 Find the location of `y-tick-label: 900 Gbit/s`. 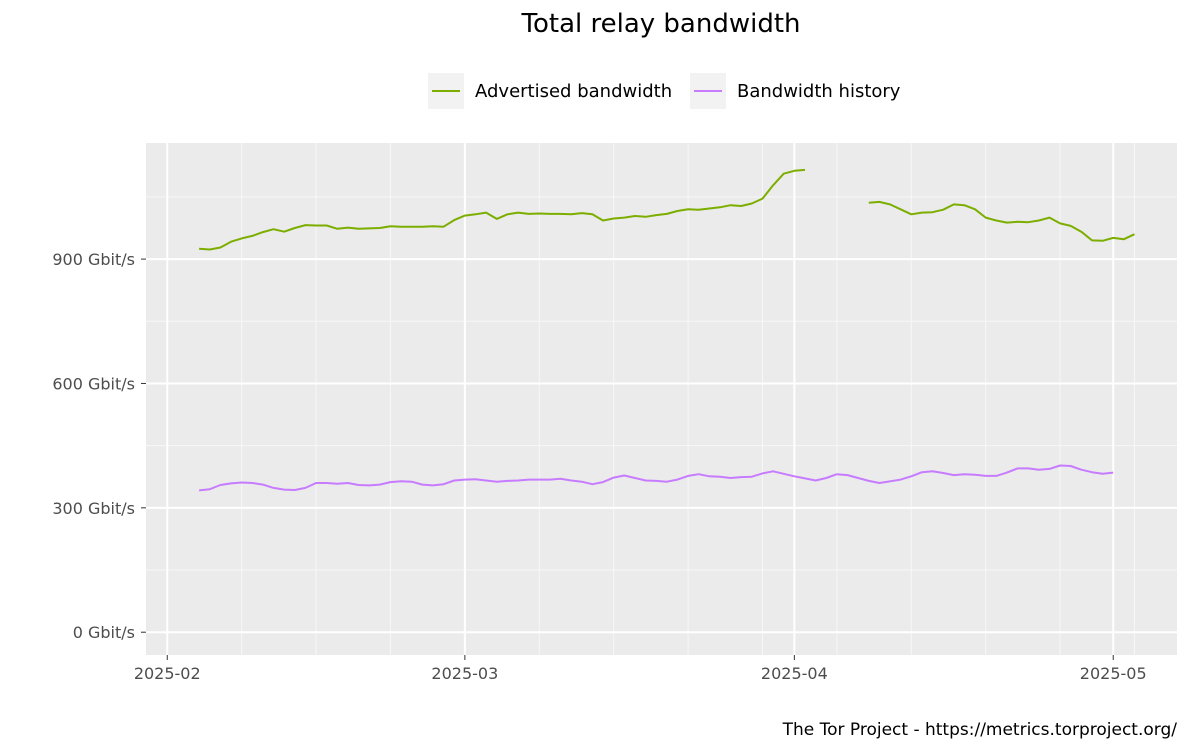

y-tick-label: 900 Gbit/s is located at coordinates (93, 259).